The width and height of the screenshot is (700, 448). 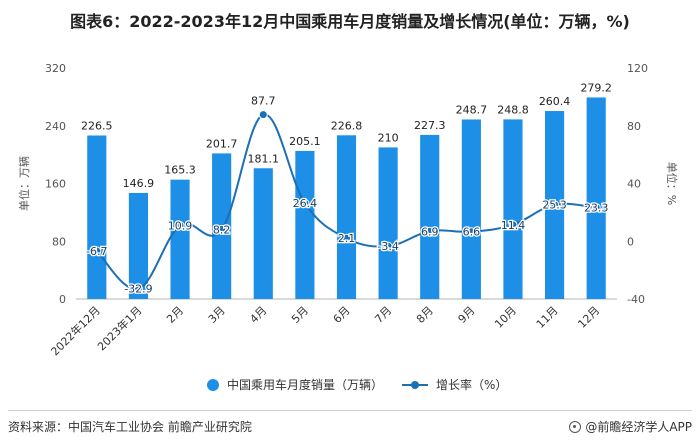 I want to click on legend-item-line: 增长率（%）, so click(x=454, y=384).